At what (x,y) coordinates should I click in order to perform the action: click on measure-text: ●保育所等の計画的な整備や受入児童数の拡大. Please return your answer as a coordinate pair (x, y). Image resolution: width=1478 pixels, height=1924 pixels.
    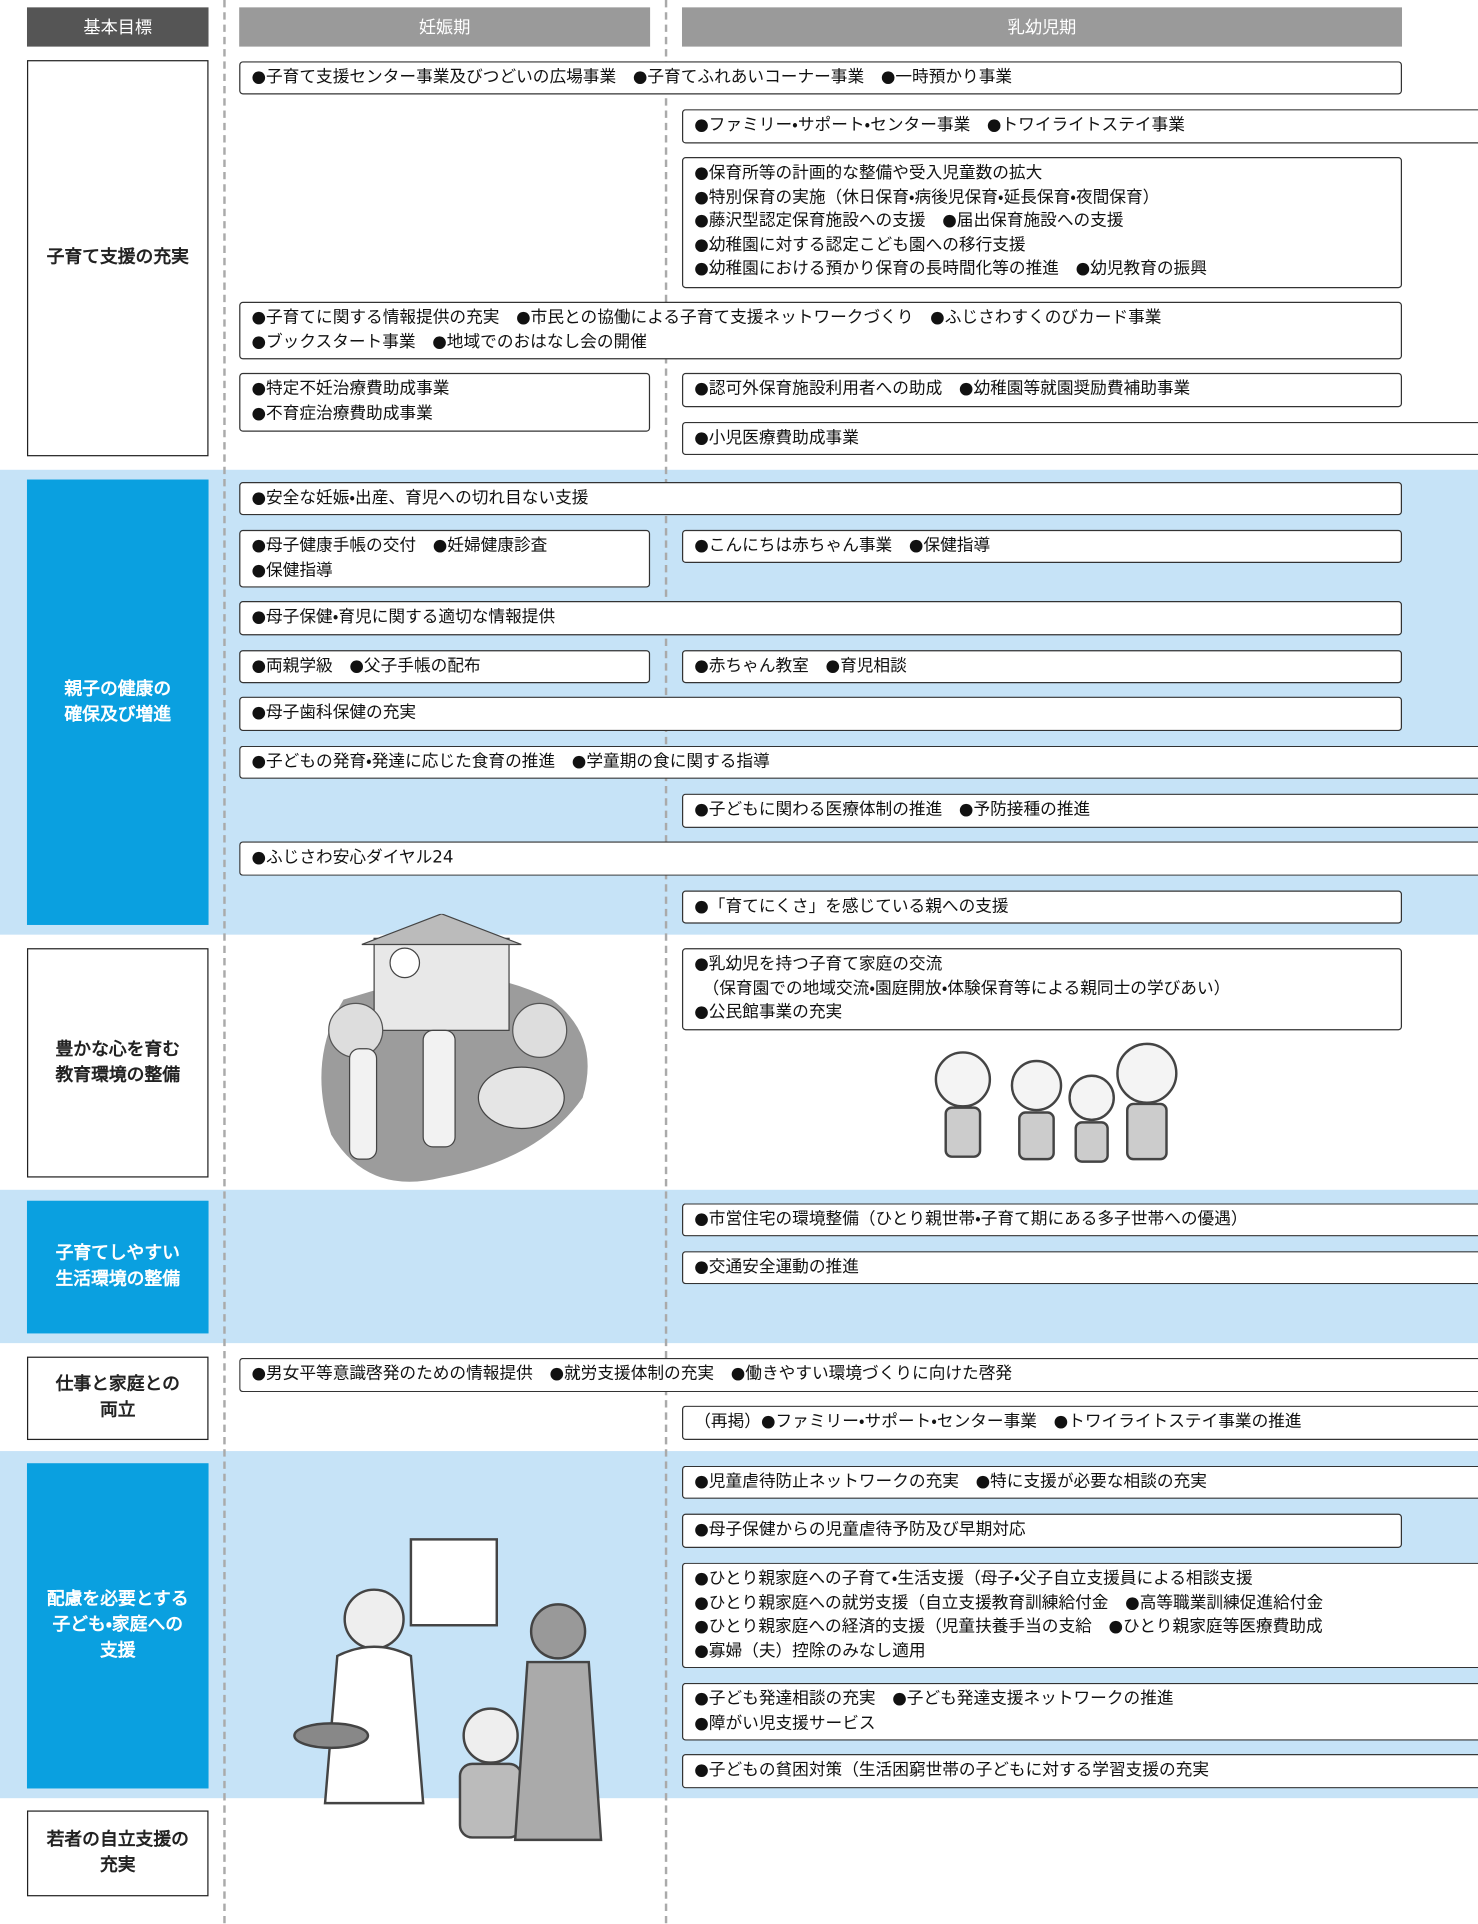
    Looking at the image, I should click on (868, 173).